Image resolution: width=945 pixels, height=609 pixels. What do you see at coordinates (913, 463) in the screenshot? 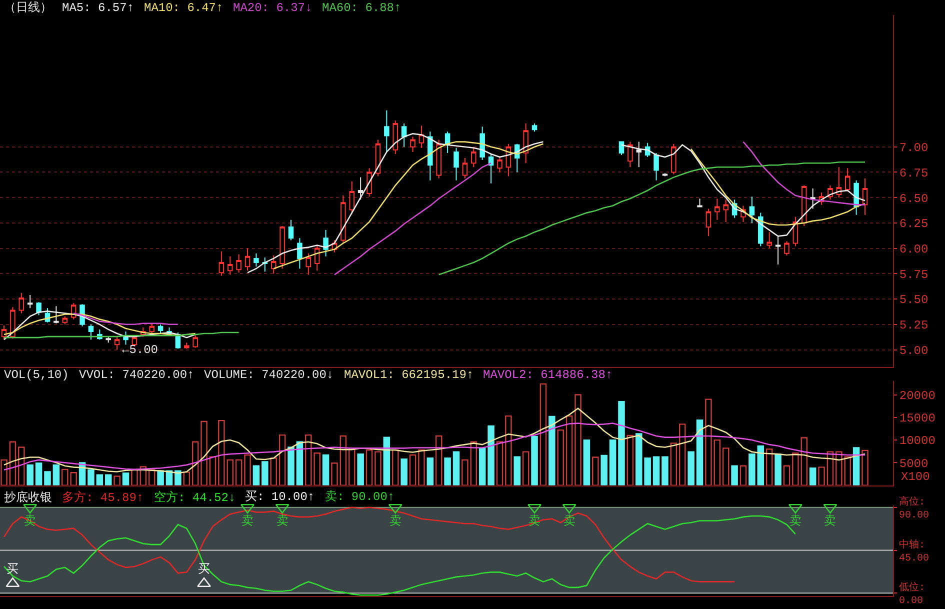
I see `y-tick-label: 5000` at bounding box center [913, 463].